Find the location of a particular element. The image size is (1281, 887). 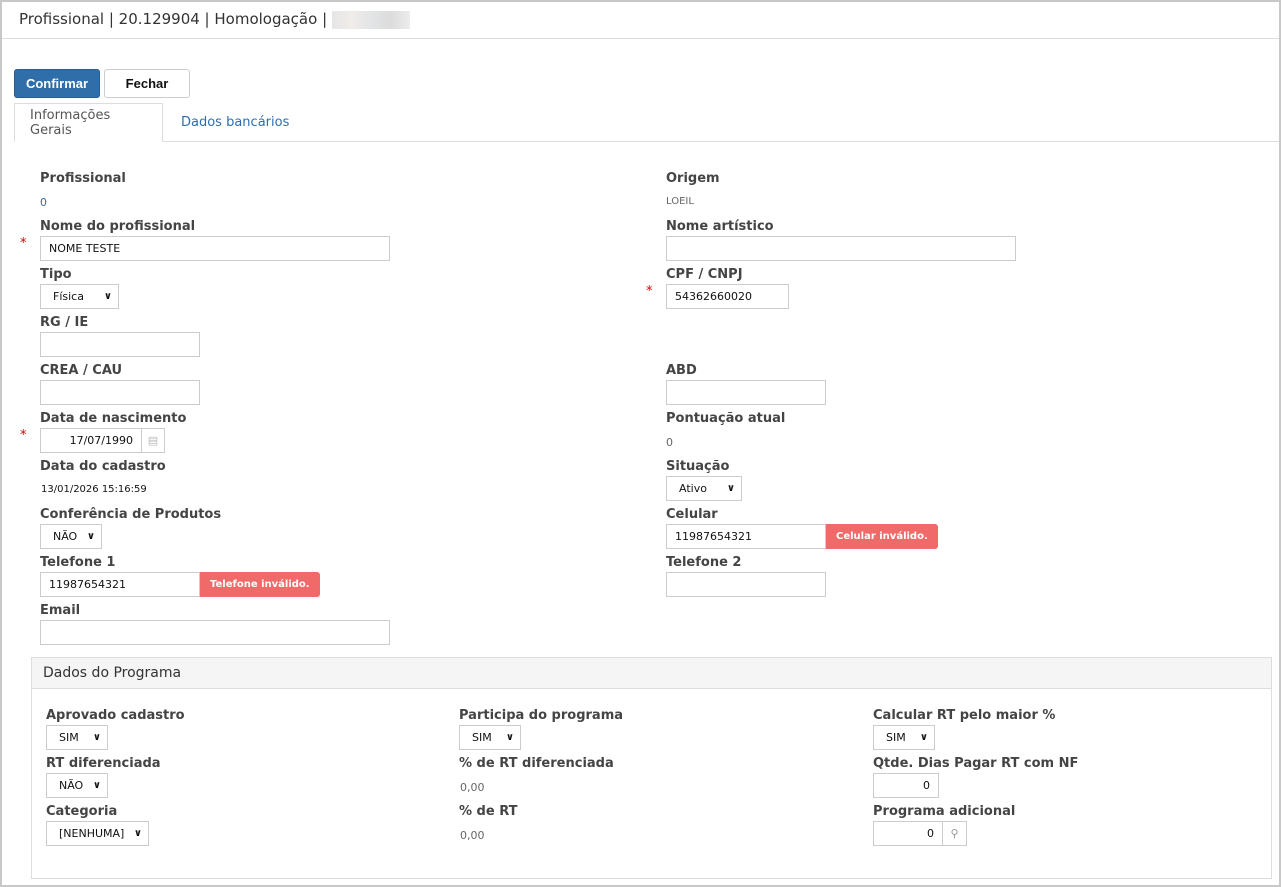

situacao-value: Ativo is located at coordinates (693, 488).